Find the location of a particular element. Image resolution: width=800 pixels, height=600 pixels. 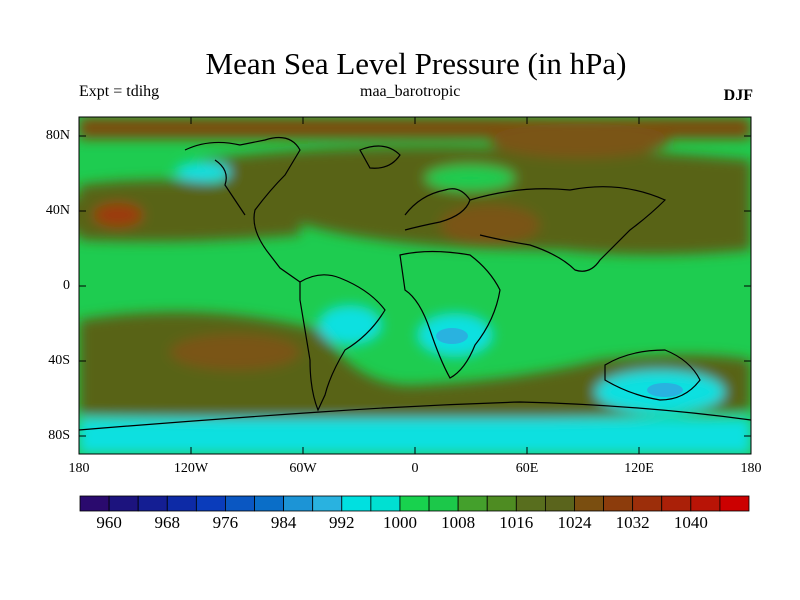

lat-label: 0 is located at coordinates (66, 285).